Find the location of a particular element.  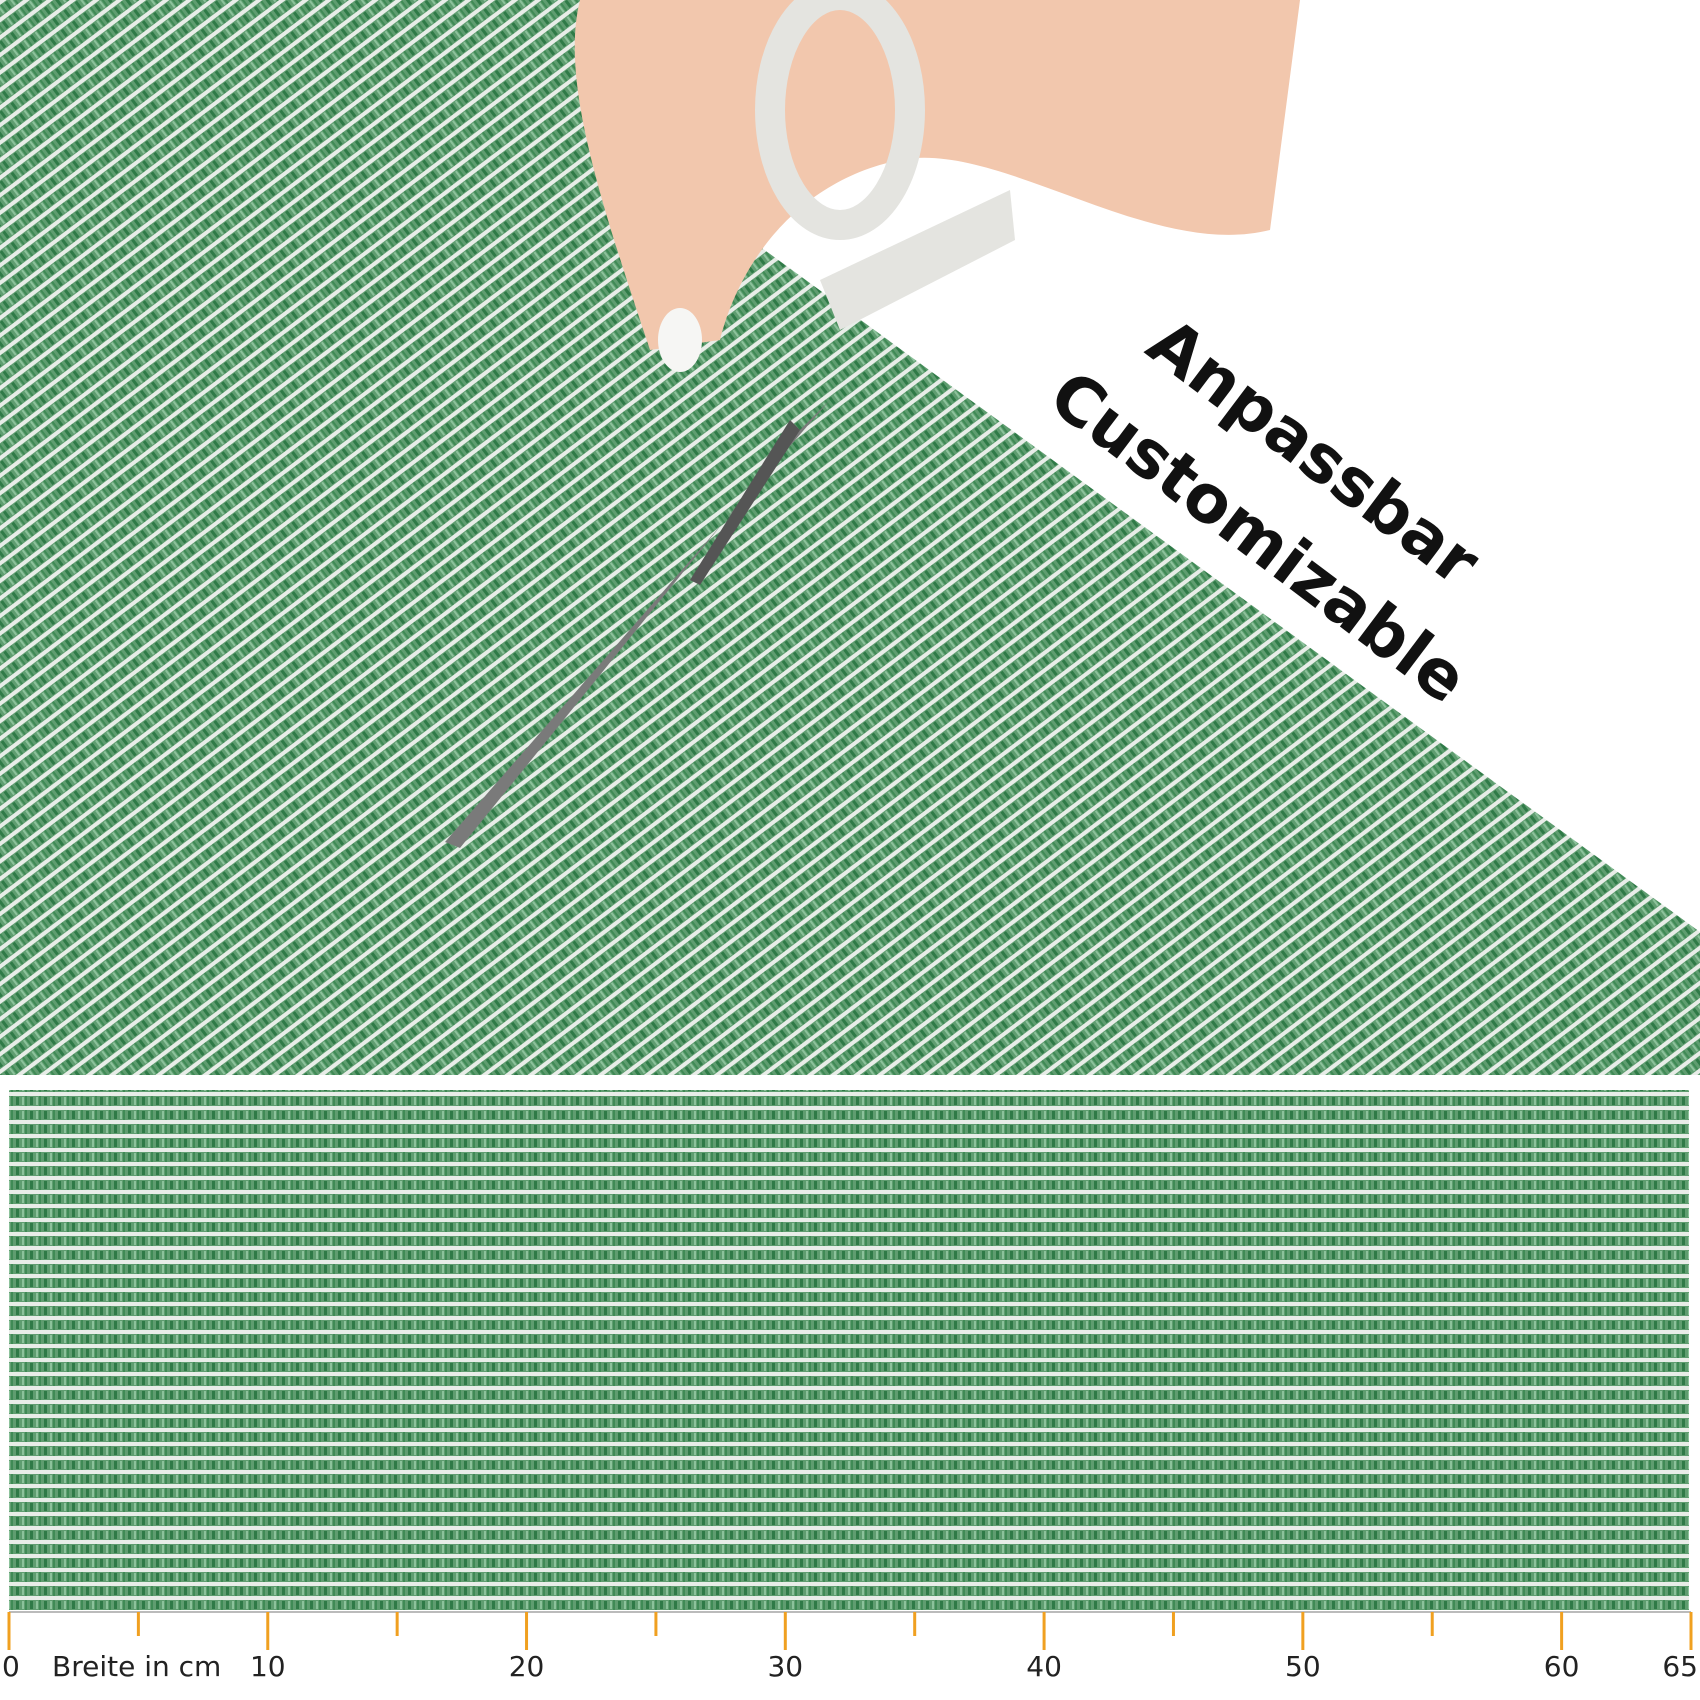

tick-label: 30 is located at coordinates (785, 1666).